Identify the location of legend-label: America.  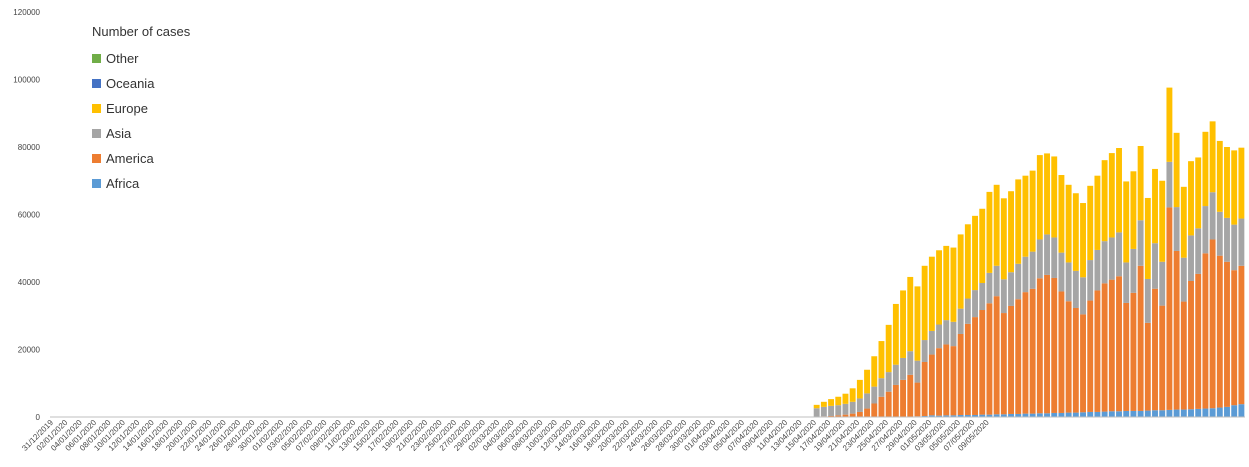
(130, 158).